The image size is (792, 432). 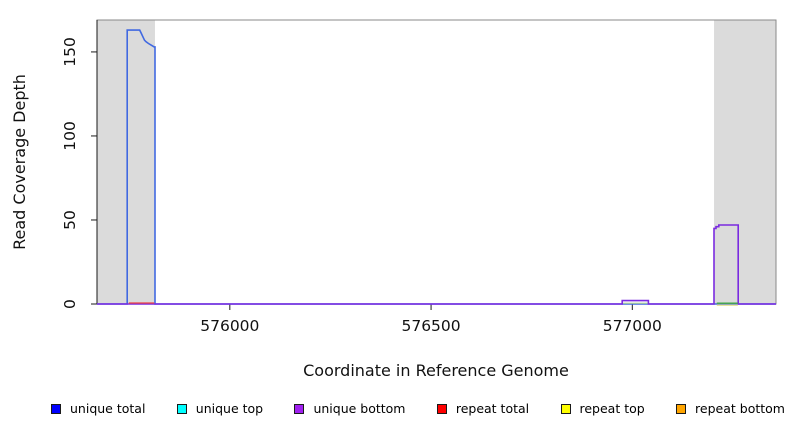 I want to click on legend-item-repeat-bottom: repeat bottom, so click(x=730, y=408).